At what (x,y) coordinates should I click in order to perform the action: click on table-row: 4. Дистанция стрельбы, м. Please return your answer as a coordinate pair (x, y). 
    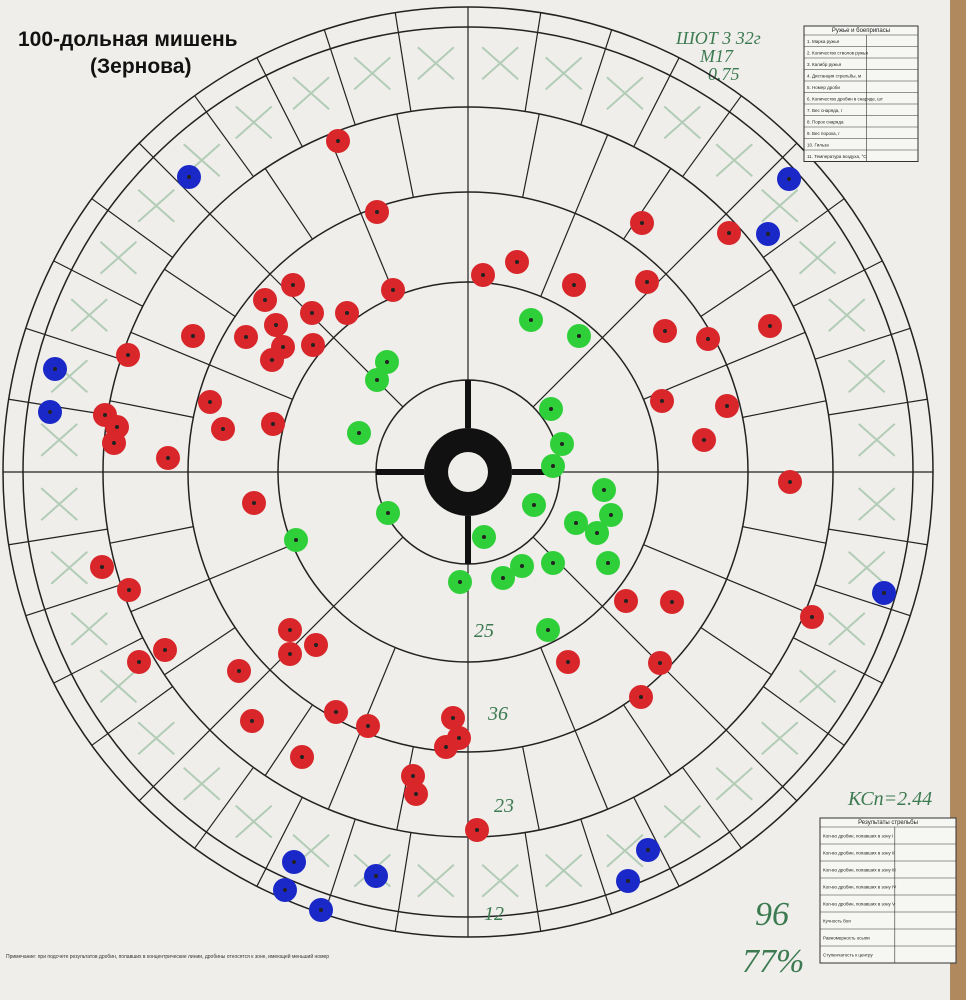
    Looking at the image, I should click on (834, 75).